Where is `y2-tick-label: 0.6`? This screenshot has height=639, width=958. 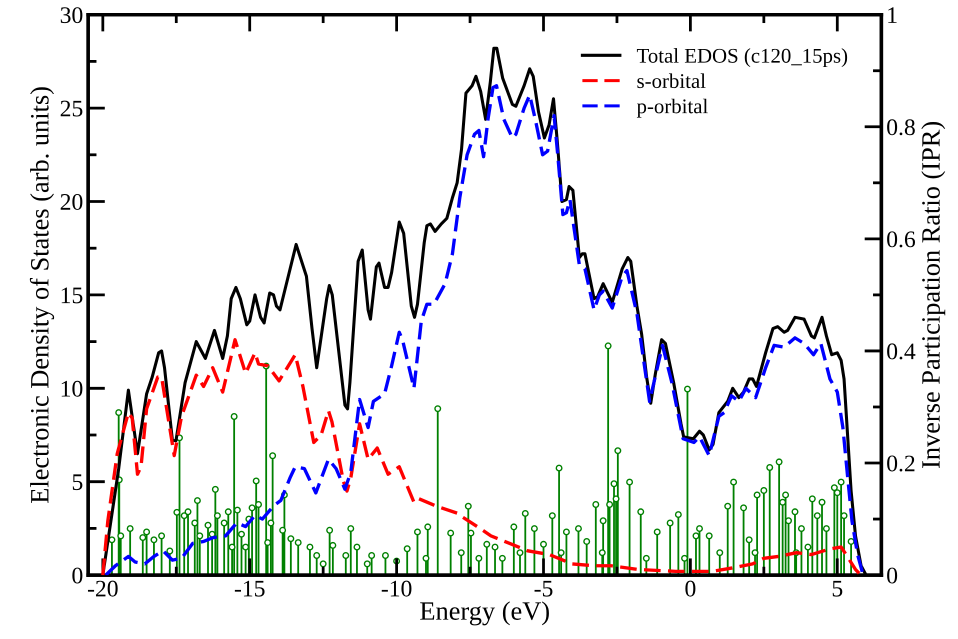
y2-tick-label: 0.6 is located at coordinates (901, 239).